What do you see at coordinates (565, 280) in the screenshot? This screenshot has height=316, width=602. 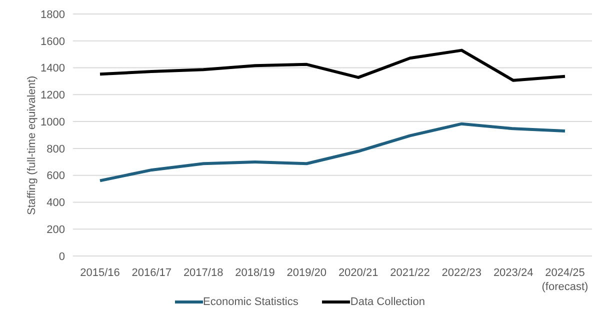 I see `x-tick-label: 2024/25 (forecast)` at bounding box center [565, 280].